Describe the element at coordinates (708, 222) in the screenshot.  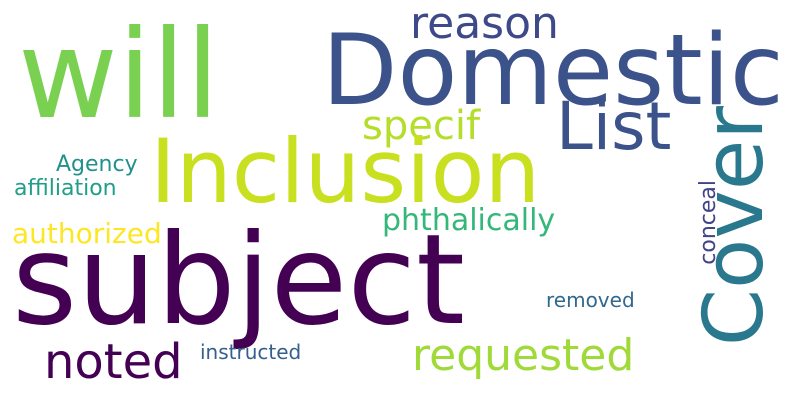
I see `word-conceal: conceal` at that location.